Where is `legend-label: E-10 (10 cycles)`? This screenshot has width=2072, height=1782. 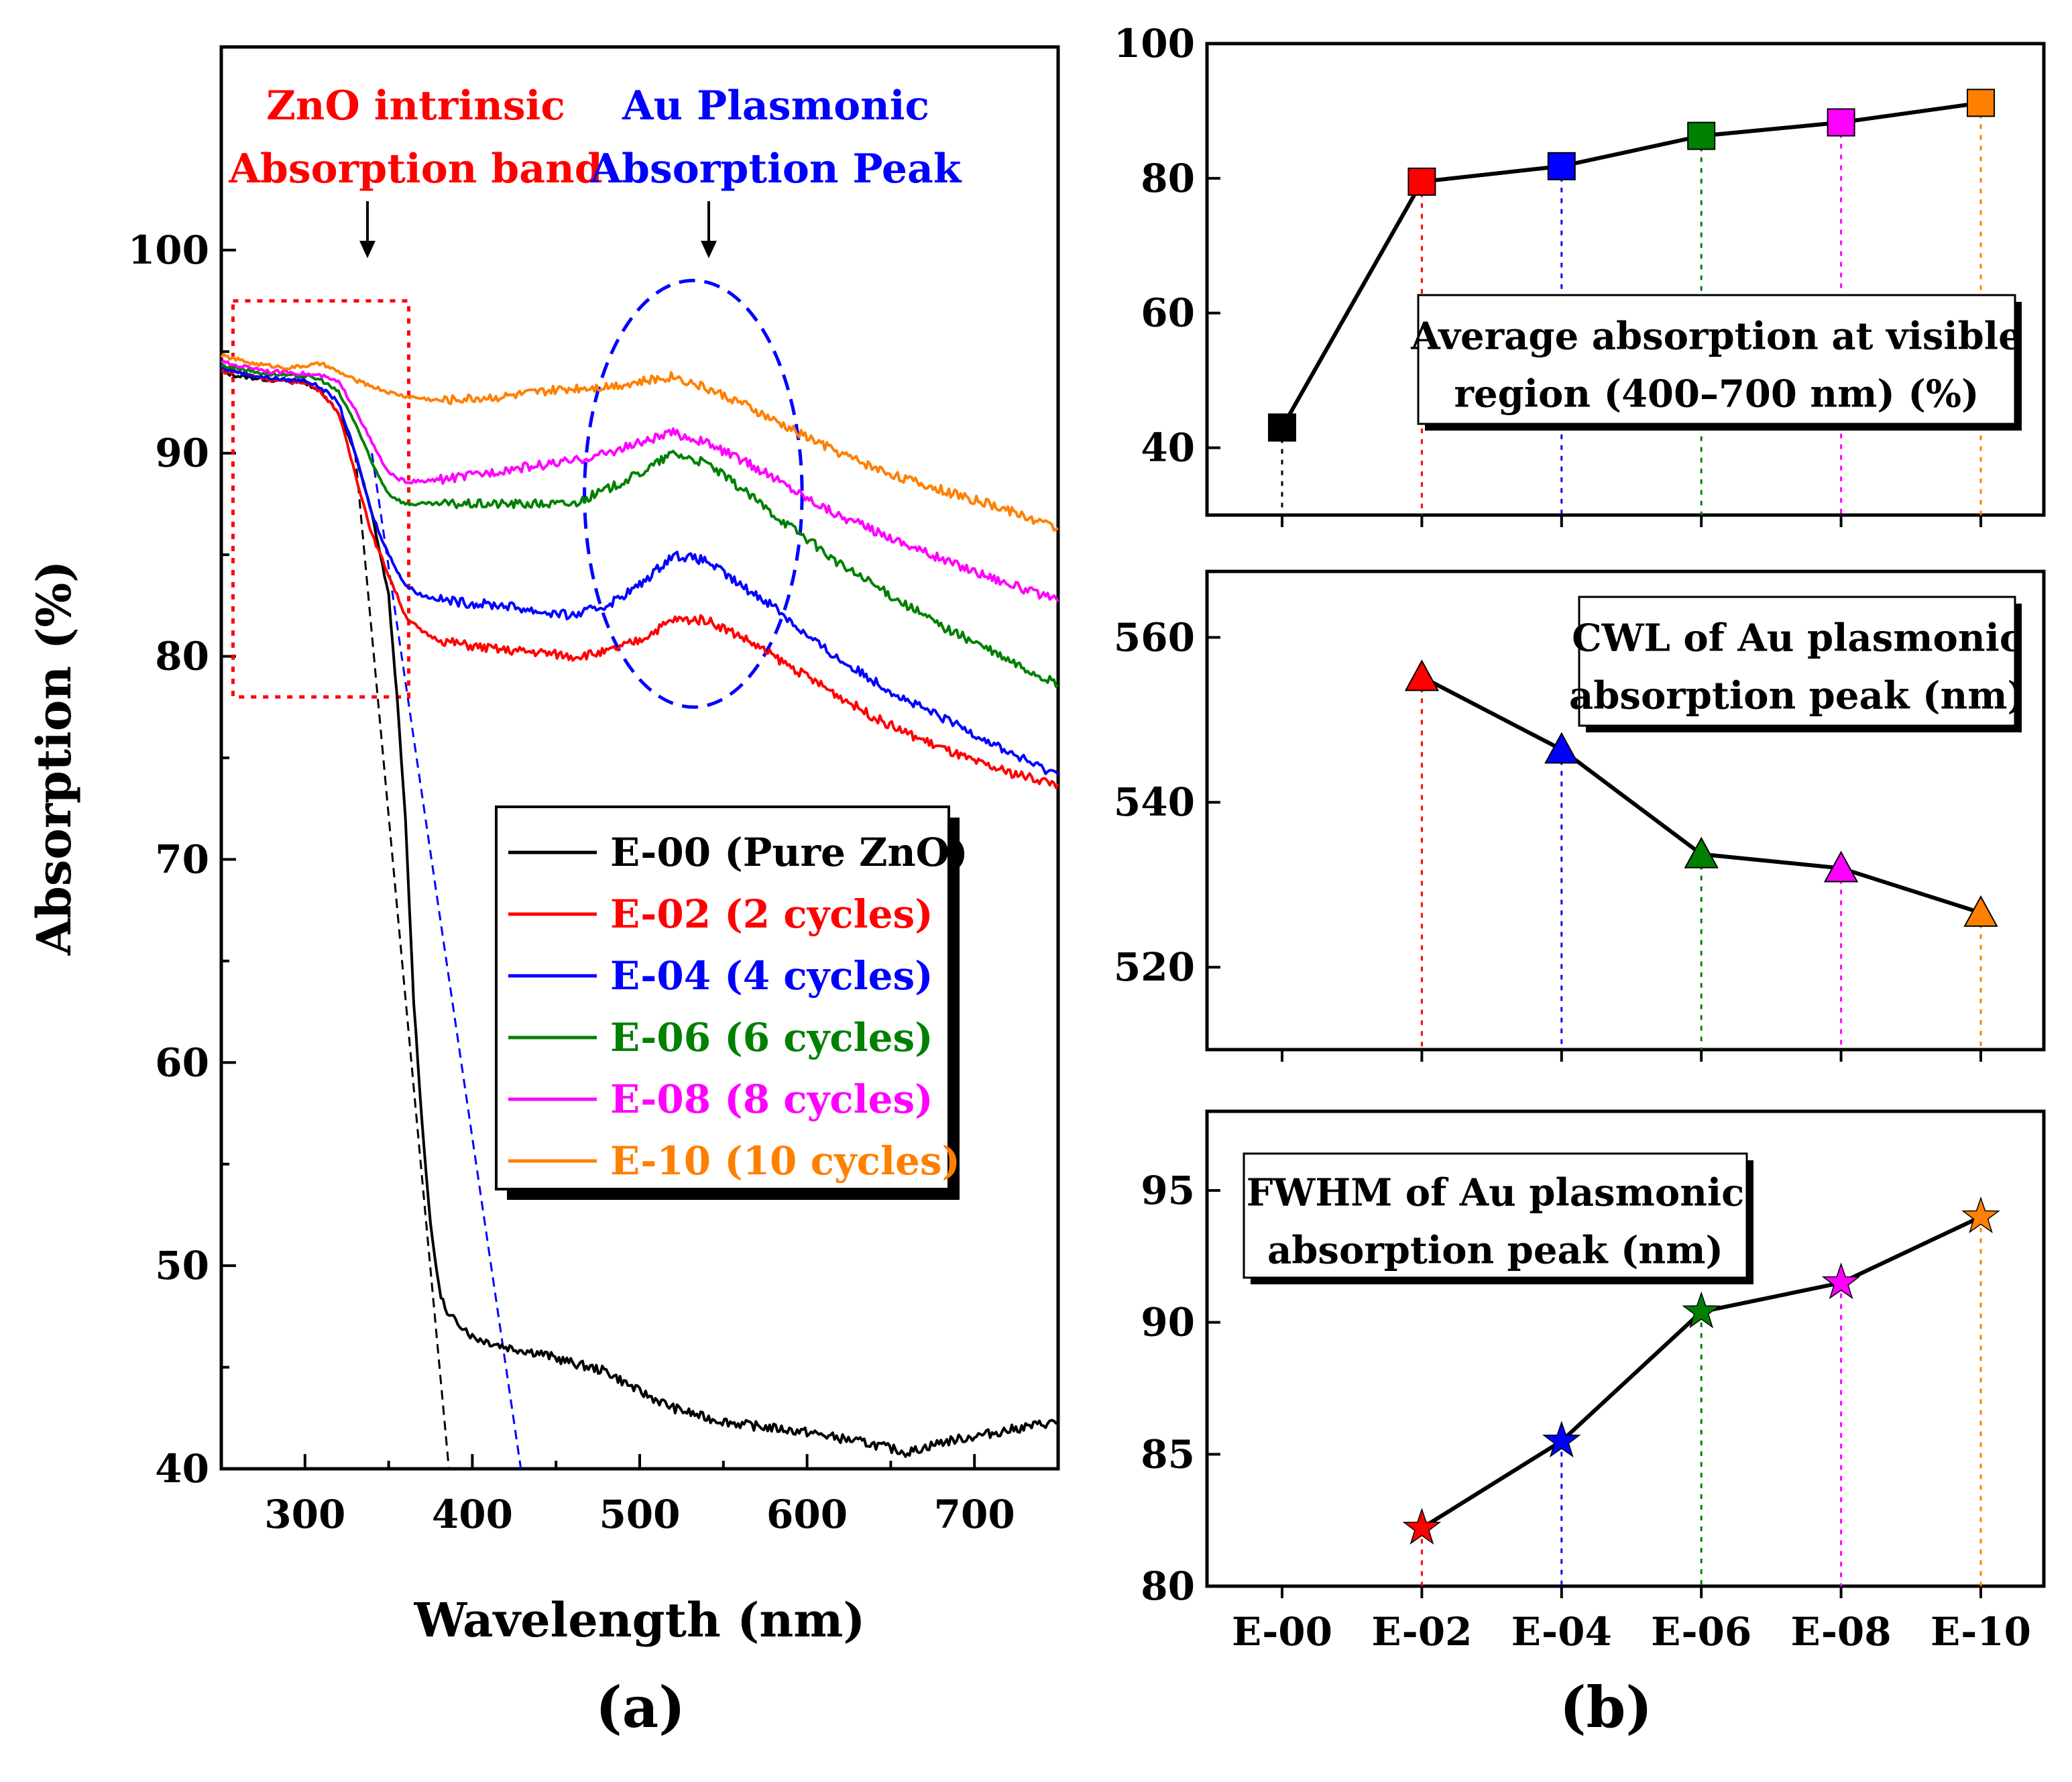
legend-label: E-10 (10 cycles) is located at coordinates (785, 1161).